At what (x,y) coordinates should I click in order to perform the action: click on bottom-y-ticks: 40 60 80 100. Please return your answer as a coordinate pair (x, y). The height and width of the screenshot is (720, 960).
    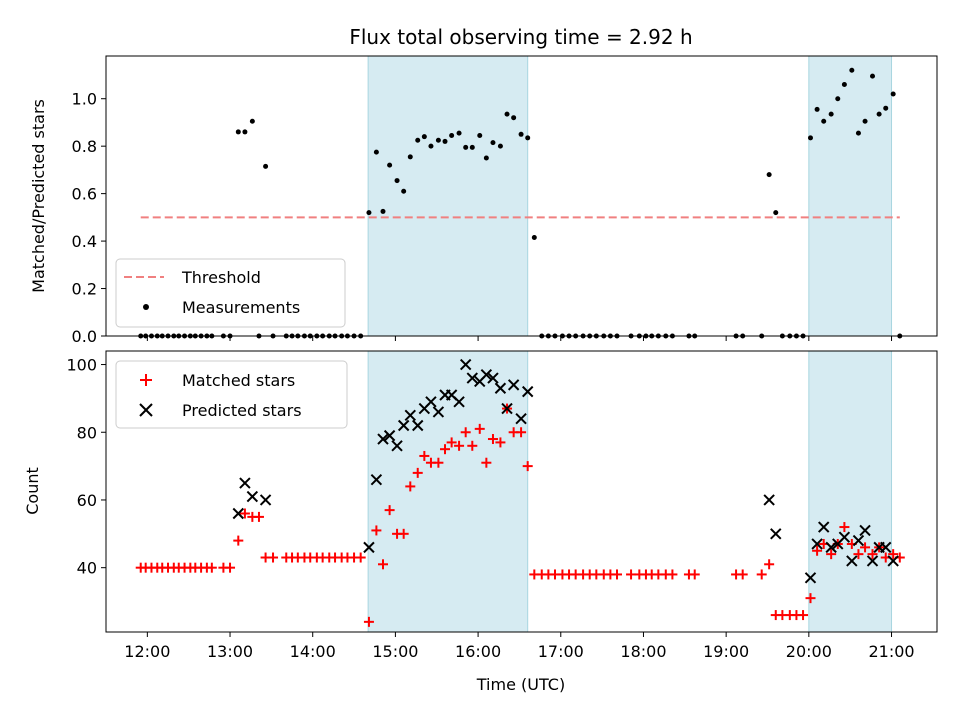
    Looking at the image, I should click on (86, 467).